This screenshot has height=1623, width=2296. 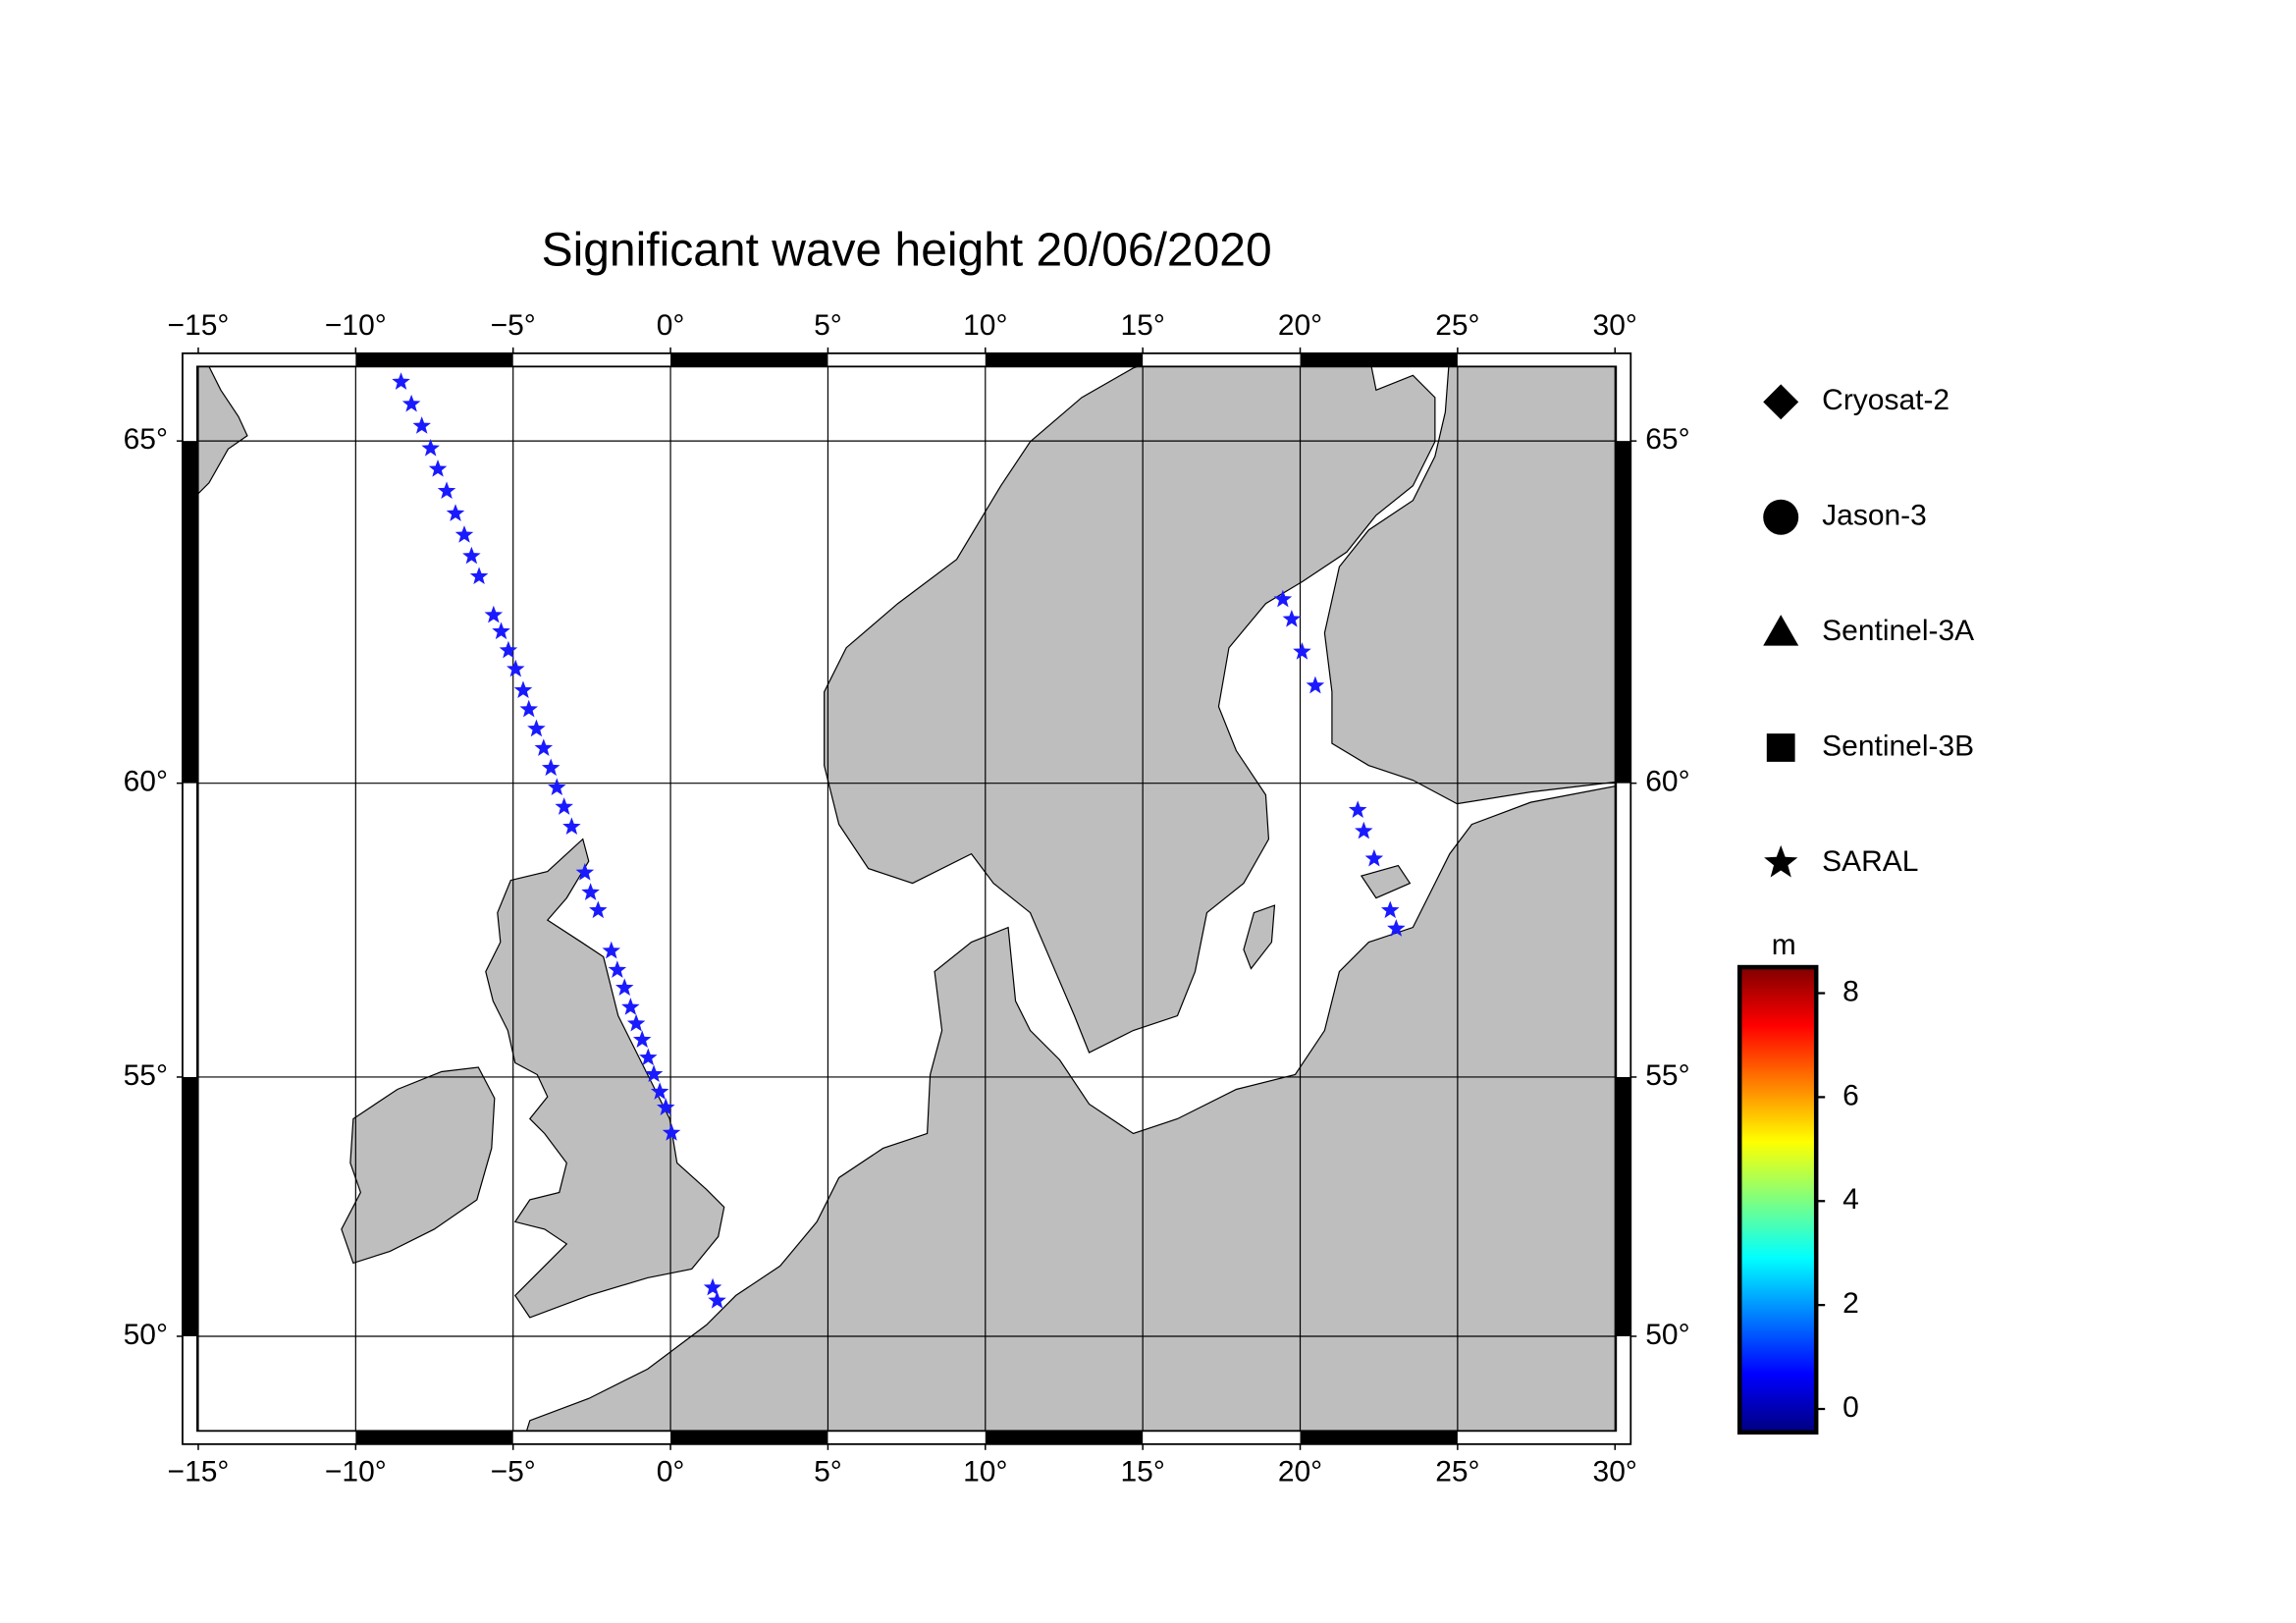 I want to click on colorbar: m 0 2 4 6 8, so click(x=1798, y=1182).